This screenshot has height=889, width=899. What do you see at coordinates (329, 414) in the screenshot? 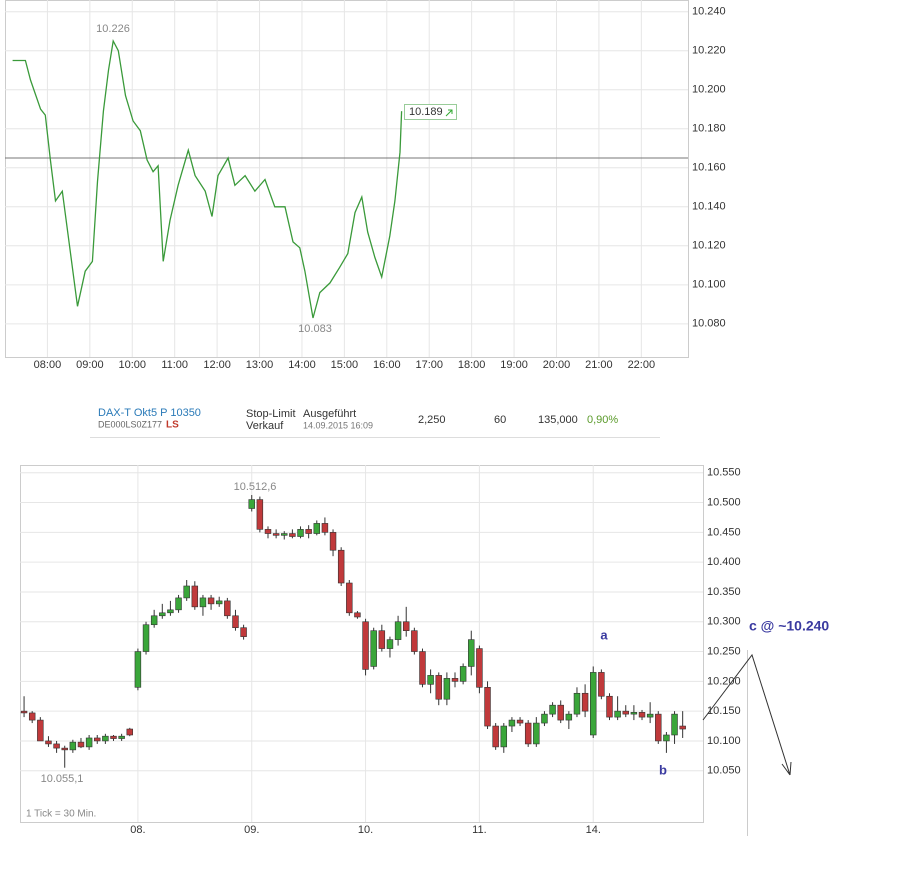
I see `status: Ausgeführt` at bounding box center [329, 414].